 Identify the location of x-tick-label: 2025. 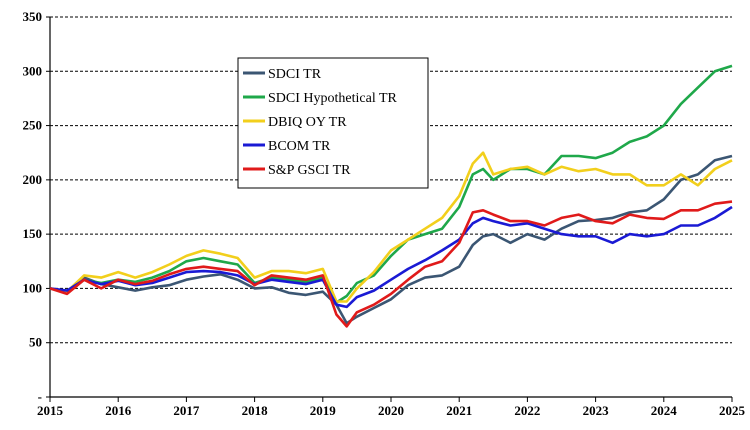
(732, 410).